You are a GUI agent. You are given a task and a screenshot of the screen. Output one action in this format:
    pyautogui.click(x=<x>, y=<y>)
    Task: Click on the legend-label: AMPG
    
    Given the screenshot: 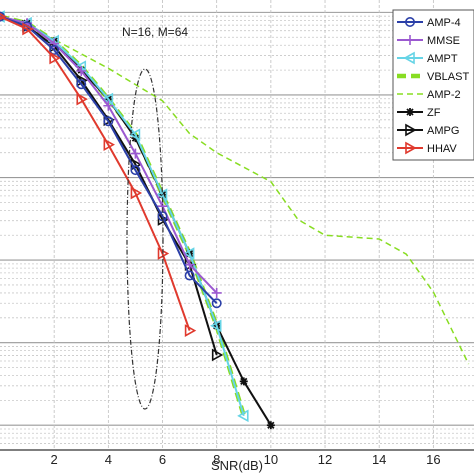 What is the action you would take?
    pyautogui.click(x=443, y=131)
    